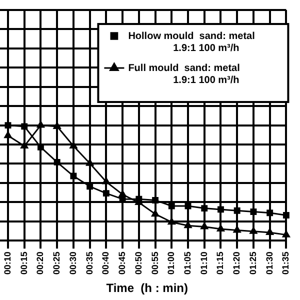 Image resolution: width=300 pixels, height=300 pixels. I want to click on legend-label: Full mould sand: metal 1.9:1 100 m³/h, so click(184, 74).